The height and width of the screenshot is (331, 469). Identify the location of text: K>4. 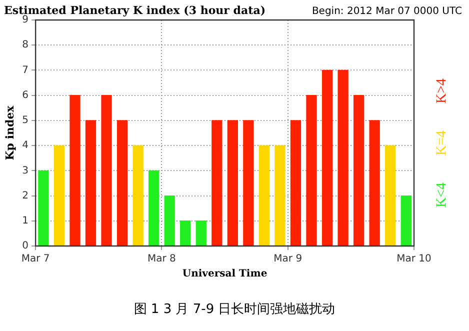
(442, 91).